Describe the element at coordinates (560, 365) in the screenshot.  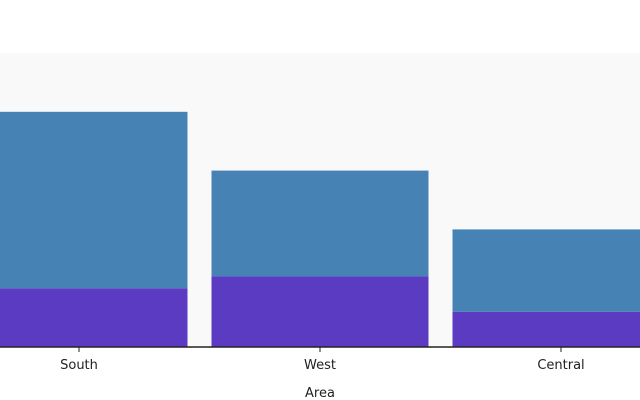
I see `x-tick-label: Central` at that location.